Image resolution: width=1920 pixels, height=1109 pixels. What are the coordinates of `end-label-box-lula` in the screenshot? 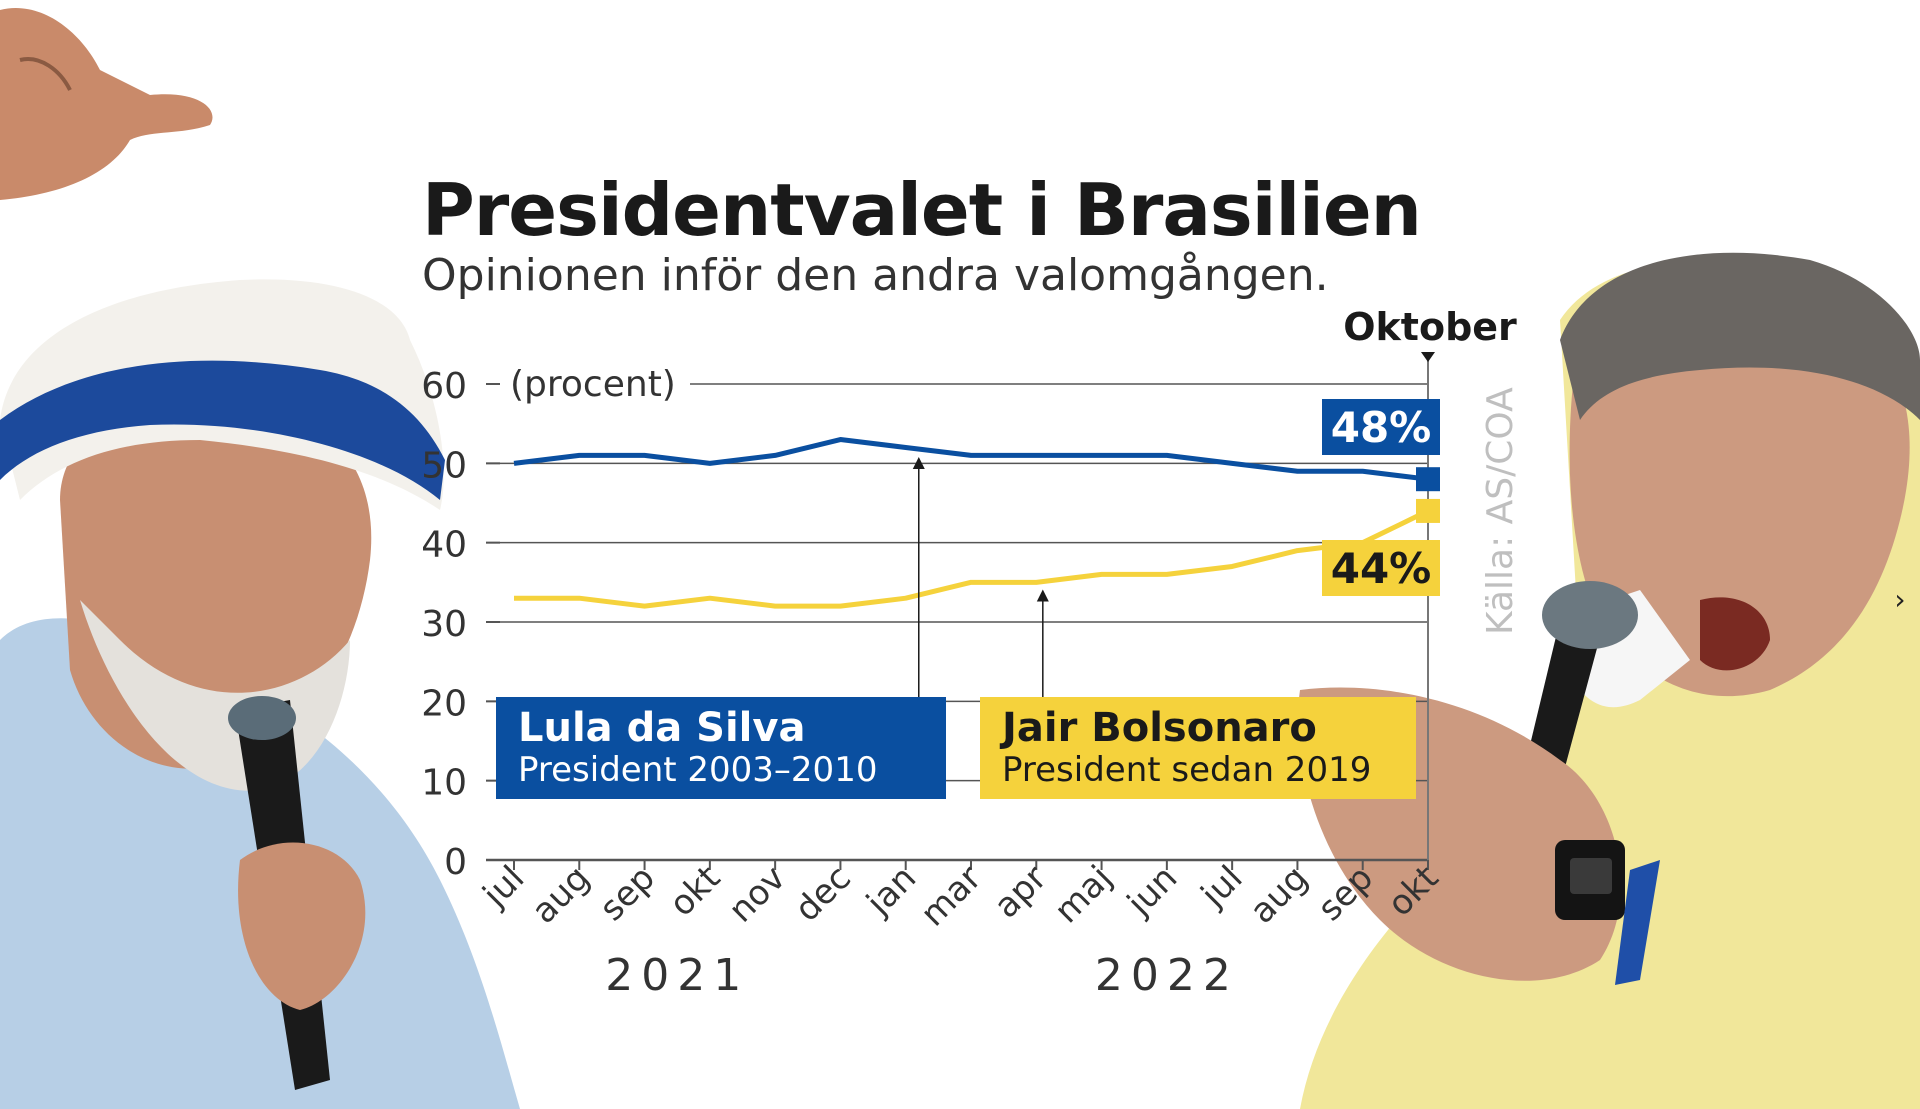 It's located at (1381, 427).